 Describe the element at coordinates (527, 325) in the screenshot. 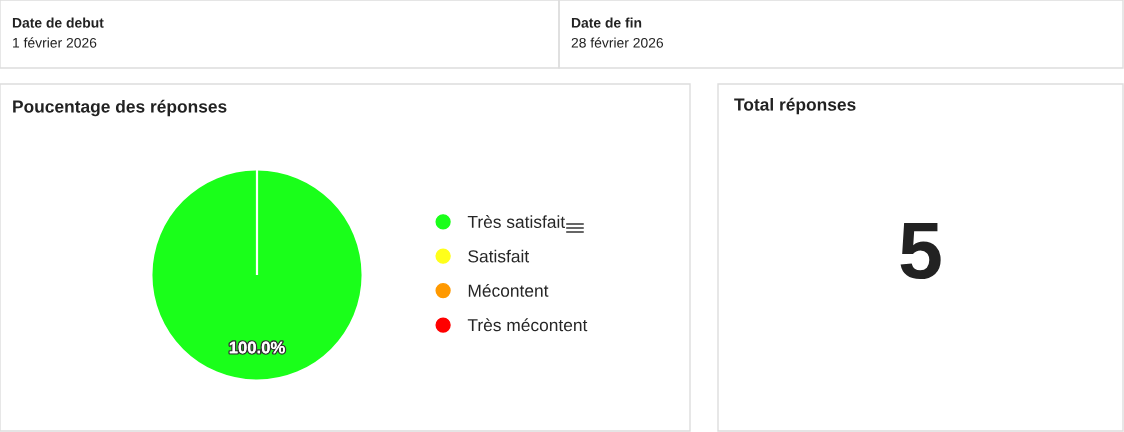

I see `legend-label: Très mécontent` at that location.